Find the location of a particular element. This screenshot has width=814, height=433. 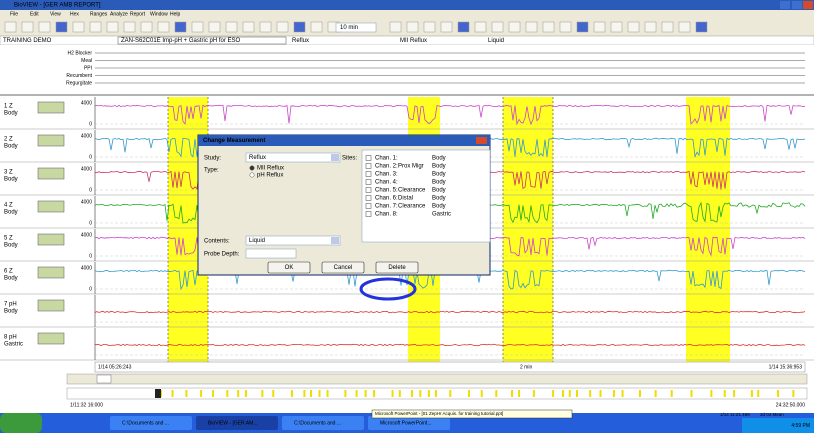

button-label: Delete is located at coordinates (397, 268).